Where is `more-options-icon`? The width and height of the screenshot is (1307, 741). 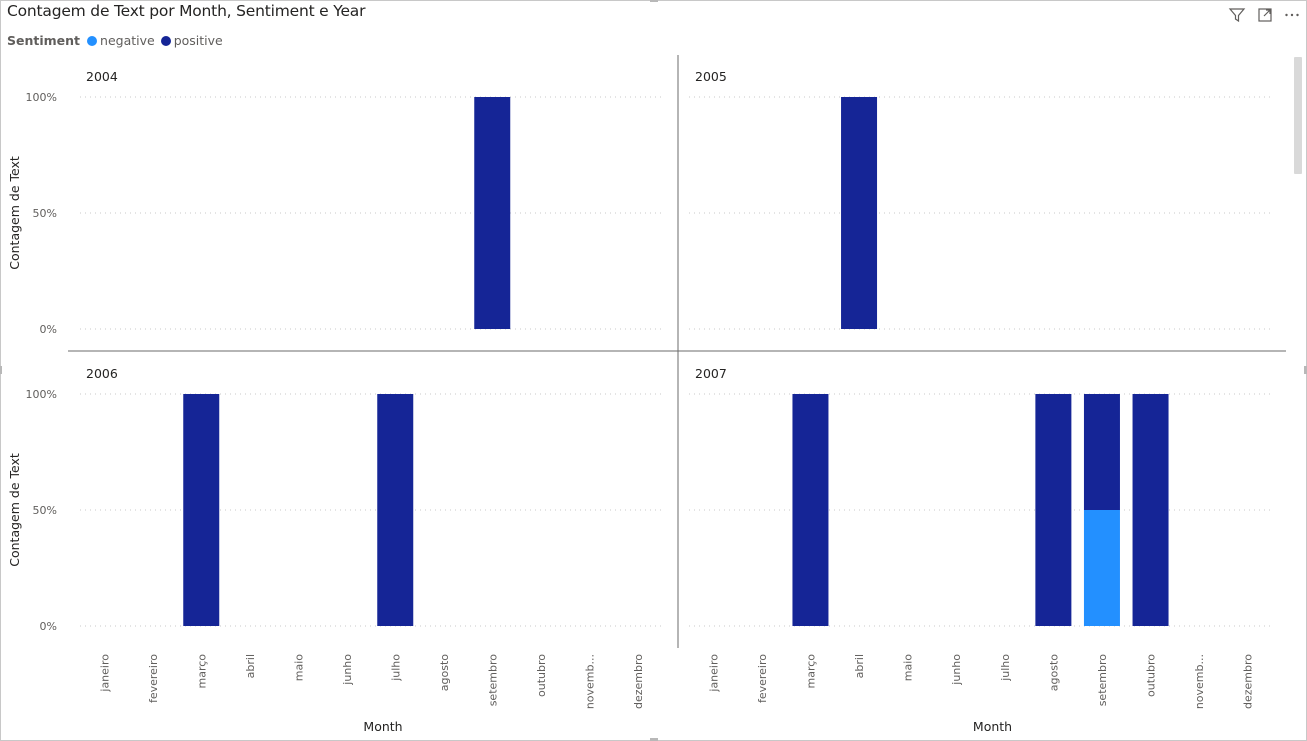
more-options-icon is located at coordinates (1292, 15).